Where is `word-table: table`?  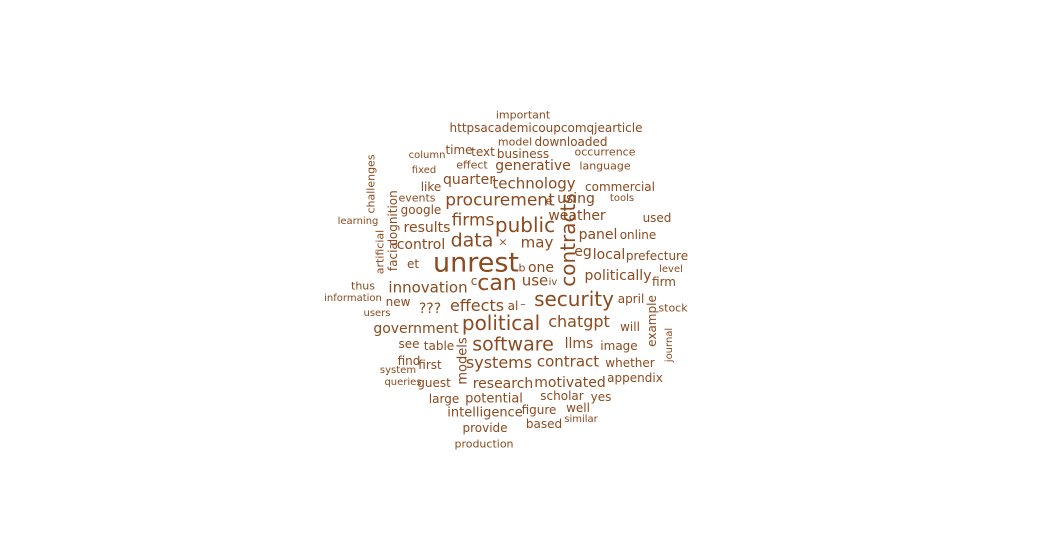 word-table: table is located at coordinates (439, 346).